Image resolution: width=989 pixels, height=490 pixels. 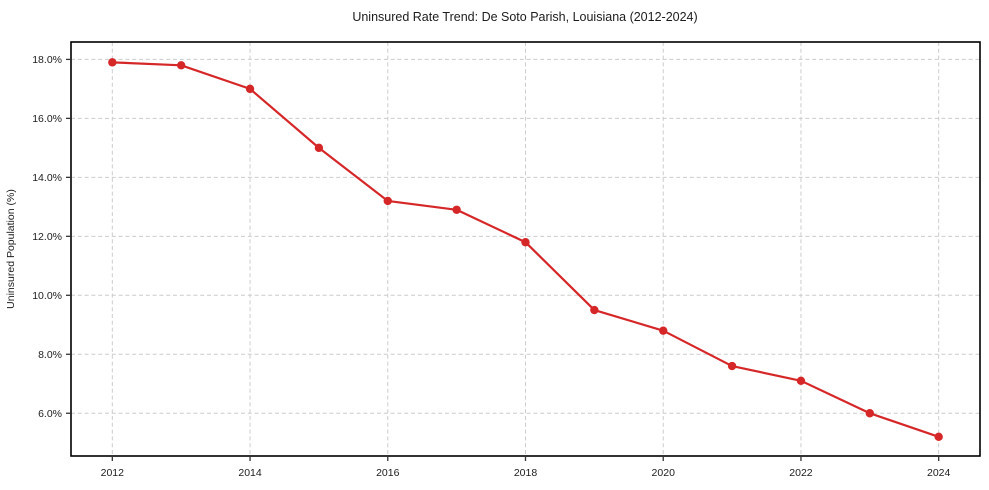 I want to click on y-tick-label: 16.0%, so click(x=47, y=119).